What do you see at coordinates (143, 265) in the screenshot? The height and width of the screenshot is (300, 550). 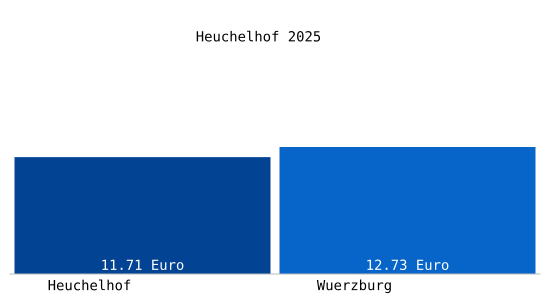 I see `data-label: 11.71 Euro` at bounding box center [143, 265].